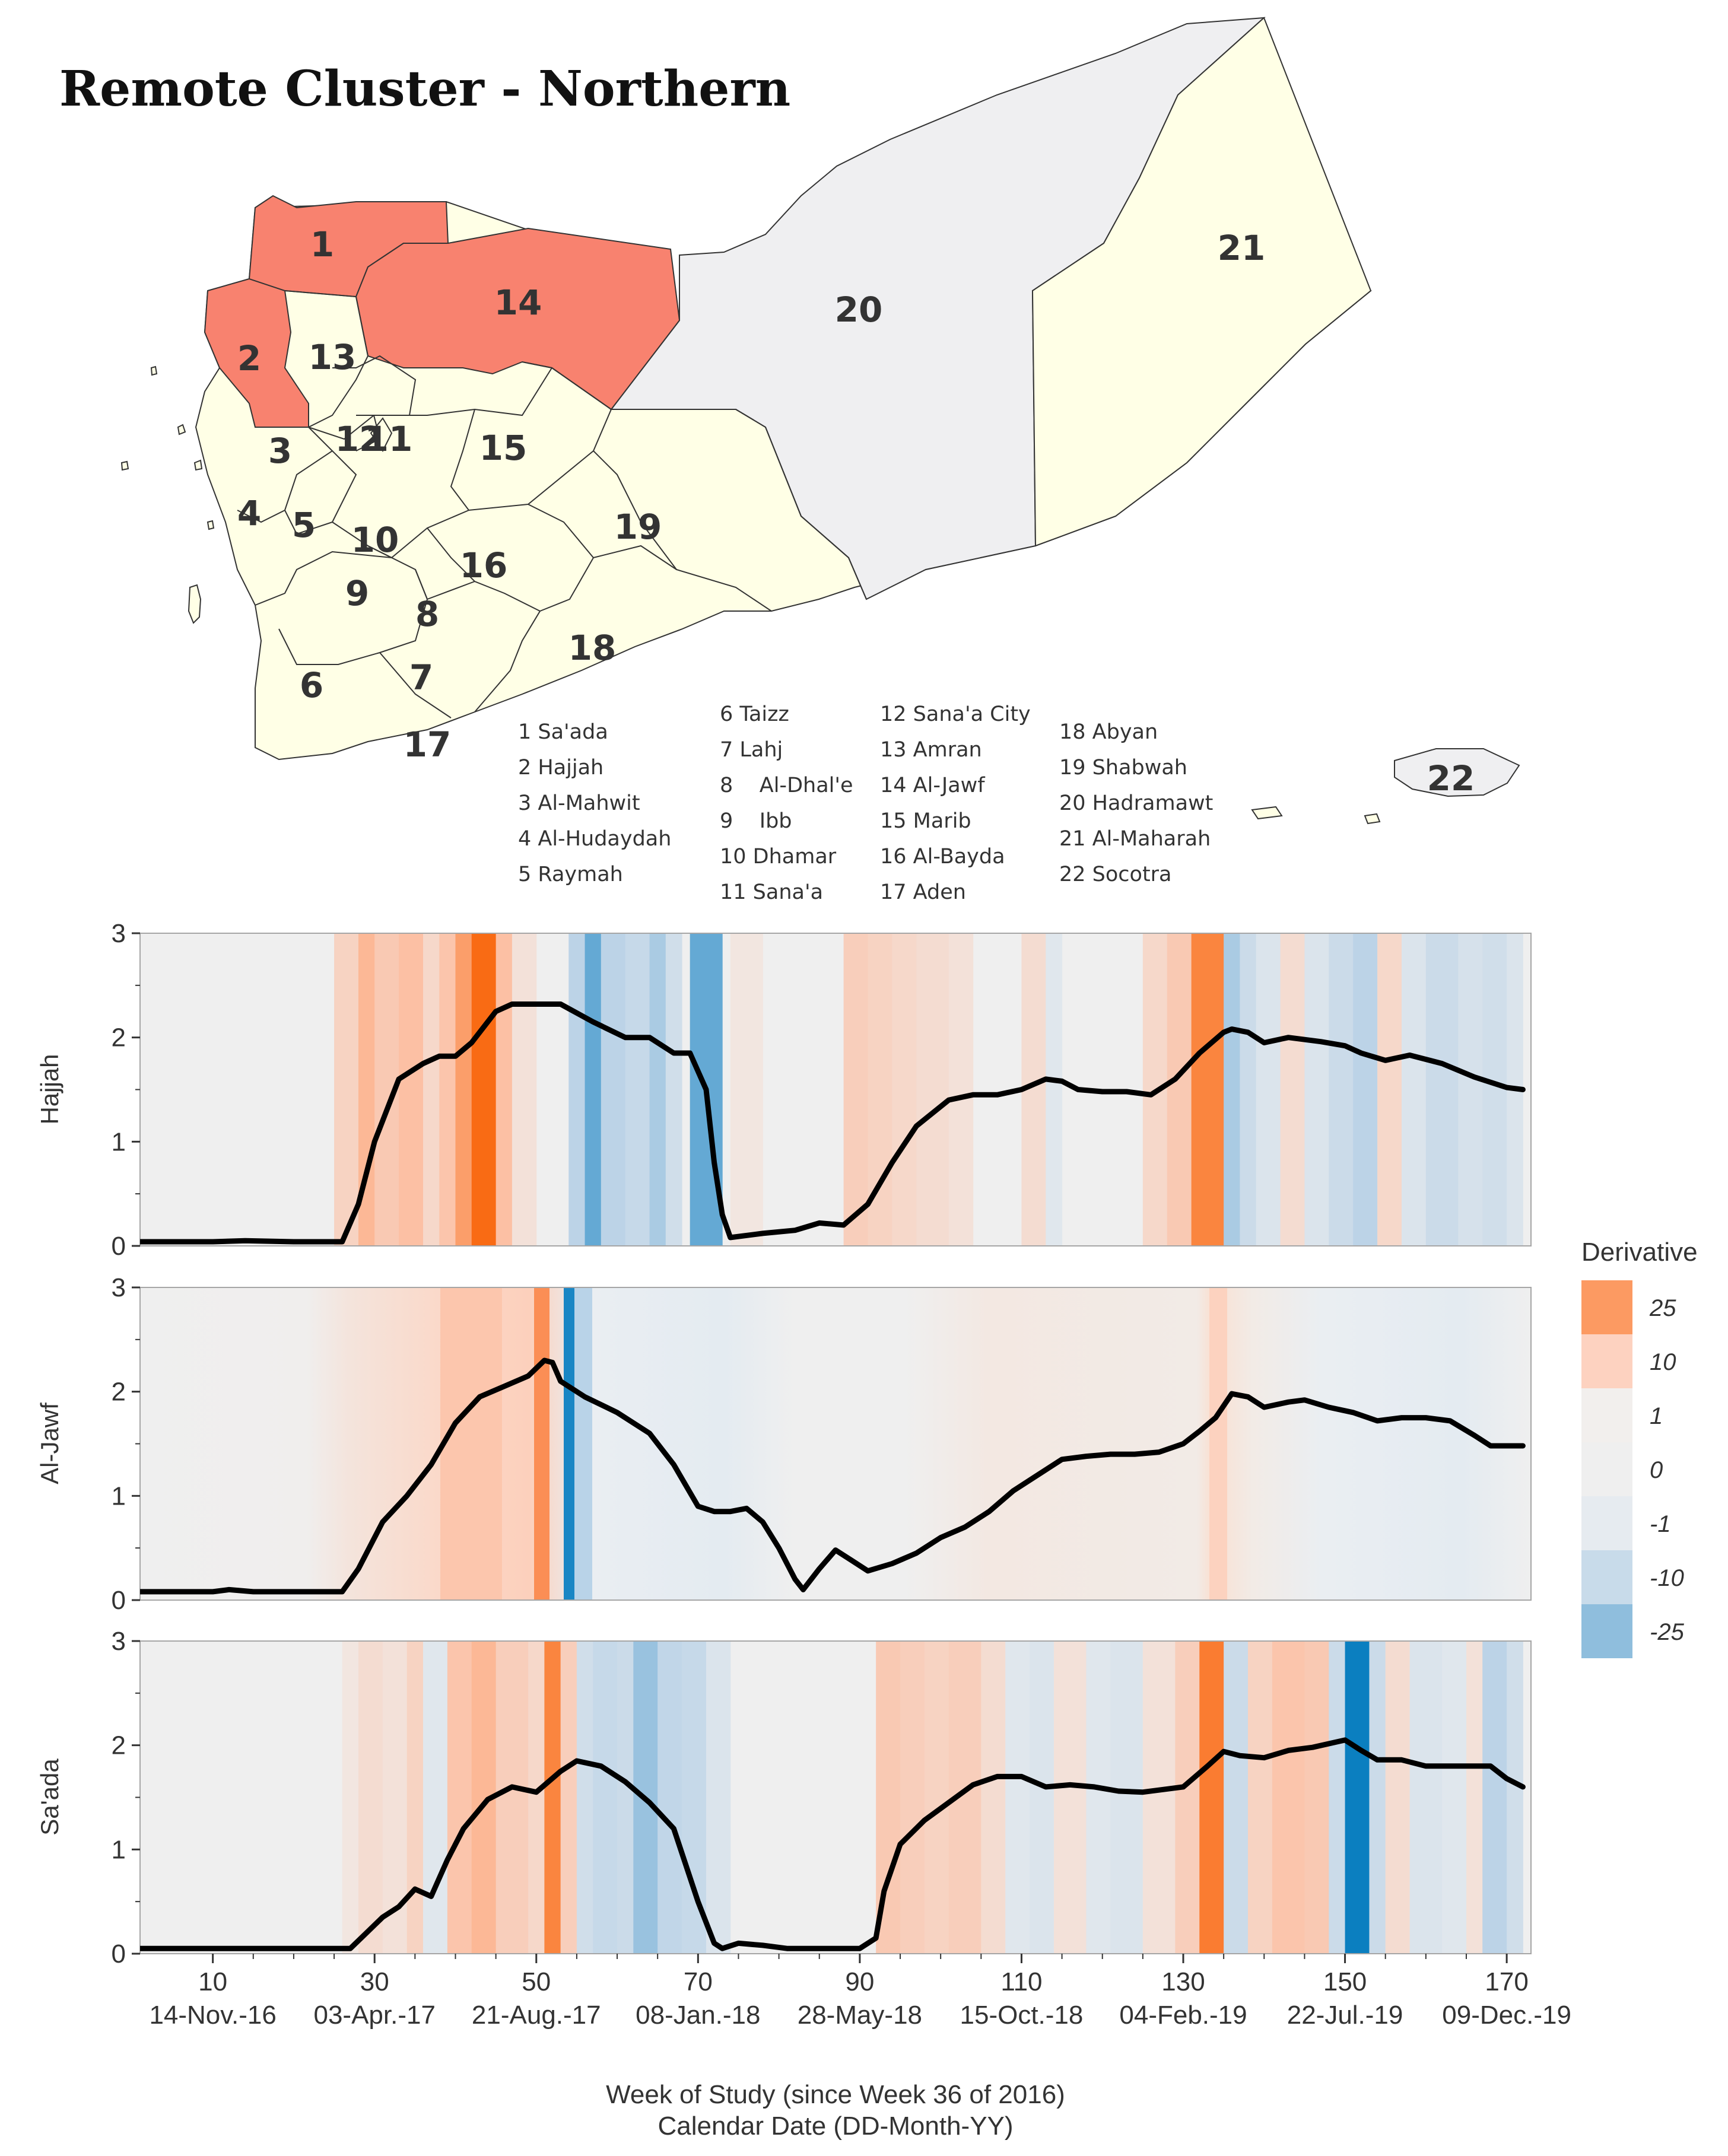 This screenshot has width=1728, height=2156. What do you see at coordinates (751, 750) in the screenshot?
I see `legend-item: 7 Lahj` at bounding box center [751, 750].